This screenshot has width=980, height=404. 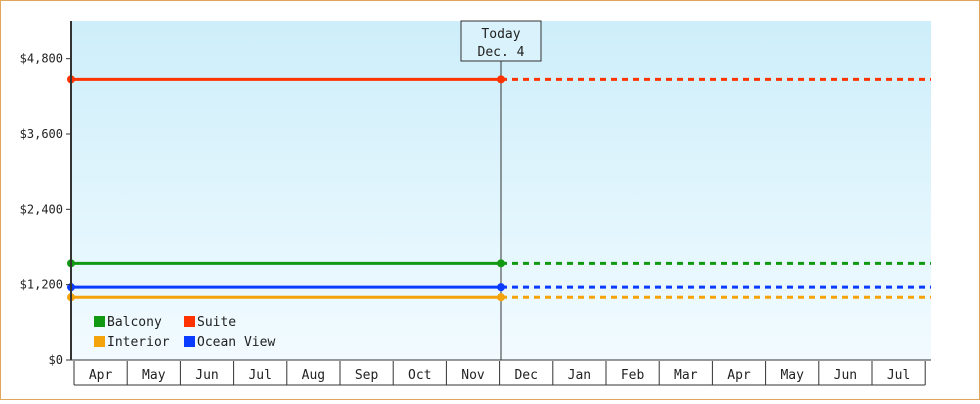 What do you see at coordinates (41, 285) in the screenshot?
I see `y-tick-label: $1,200` at bounding box center [41, 285].